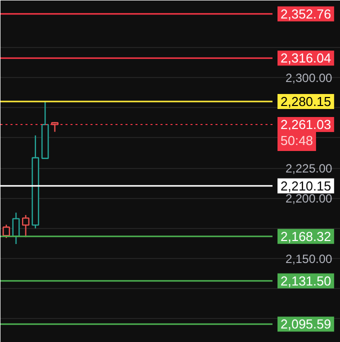 The width and height of the screenshot is (340, 342). Describe the element at coordinates (297, 140) in the screenshot. I see `text: 50:48` at that location.